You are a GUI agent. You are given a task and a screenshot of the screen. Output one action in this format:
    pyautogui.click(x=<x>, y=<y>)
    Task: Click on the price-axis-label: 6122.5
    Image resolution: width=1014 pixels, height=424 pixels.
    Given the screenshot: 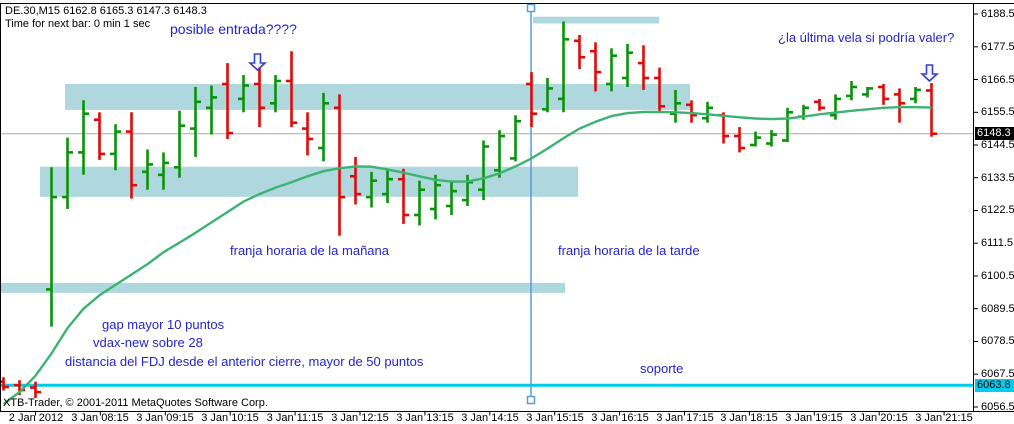 What is the action you would take?
    pyautogui.click(x=997, y=210)
    